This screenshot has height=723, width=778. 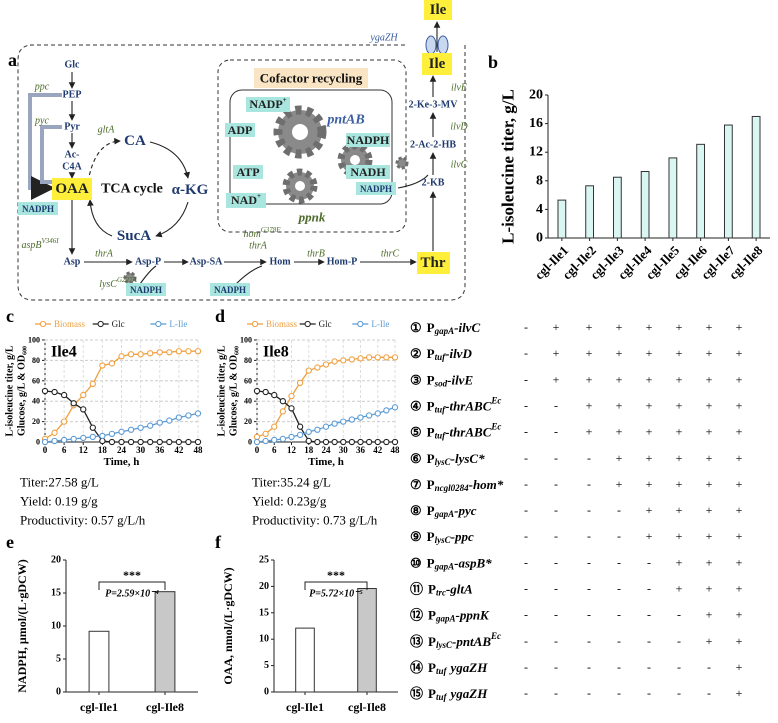 I want to click on panel-annotation: Ile8, so click(x=276, y=352).